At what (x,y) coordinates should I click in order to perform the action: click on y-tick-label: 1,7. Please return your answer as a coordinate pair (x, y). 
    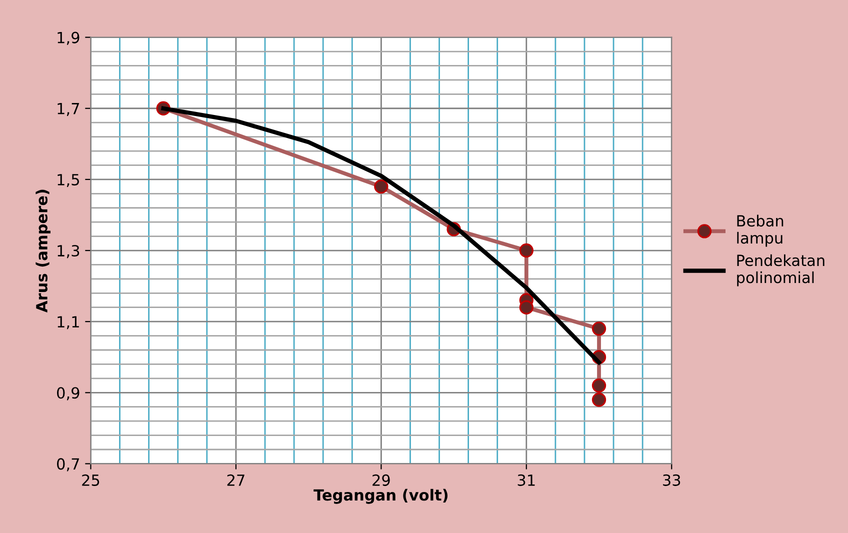
    Looking at the image, I should click on (69, 109).